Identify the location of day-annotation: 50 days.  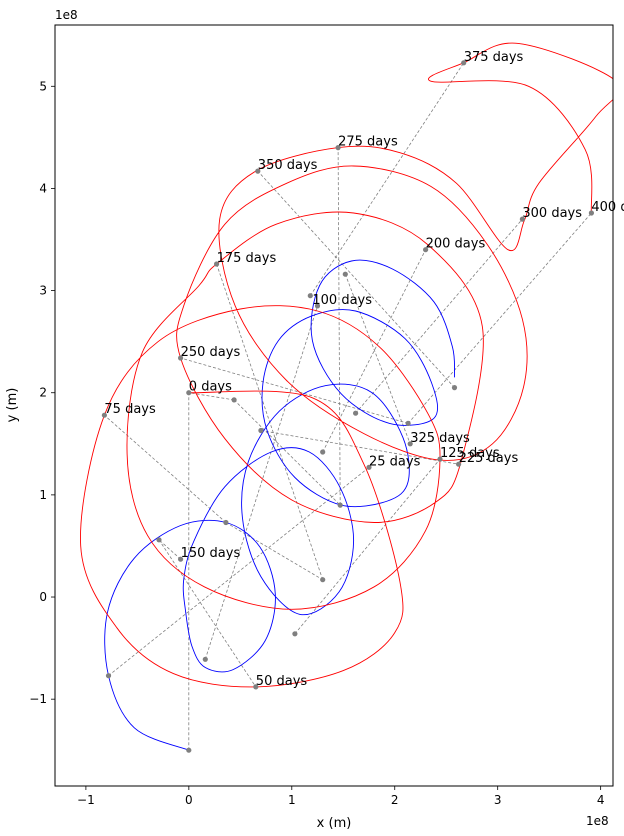
(282, 681).